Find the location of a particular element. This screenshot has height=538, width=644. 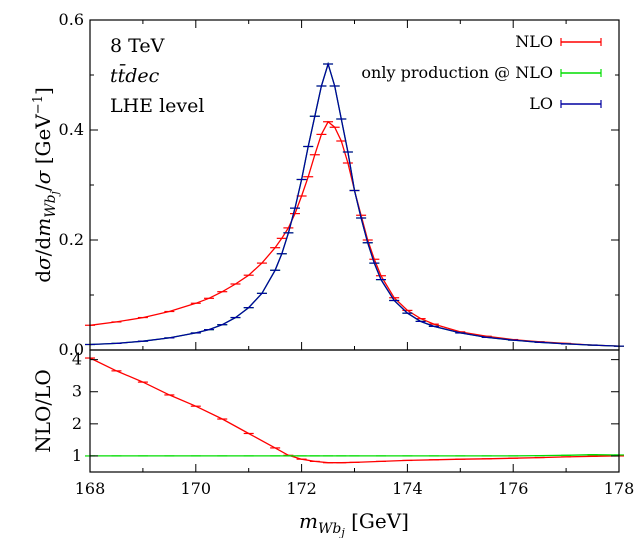

legend-label-1: only production @ NLO is located at coordinates (457, 72).